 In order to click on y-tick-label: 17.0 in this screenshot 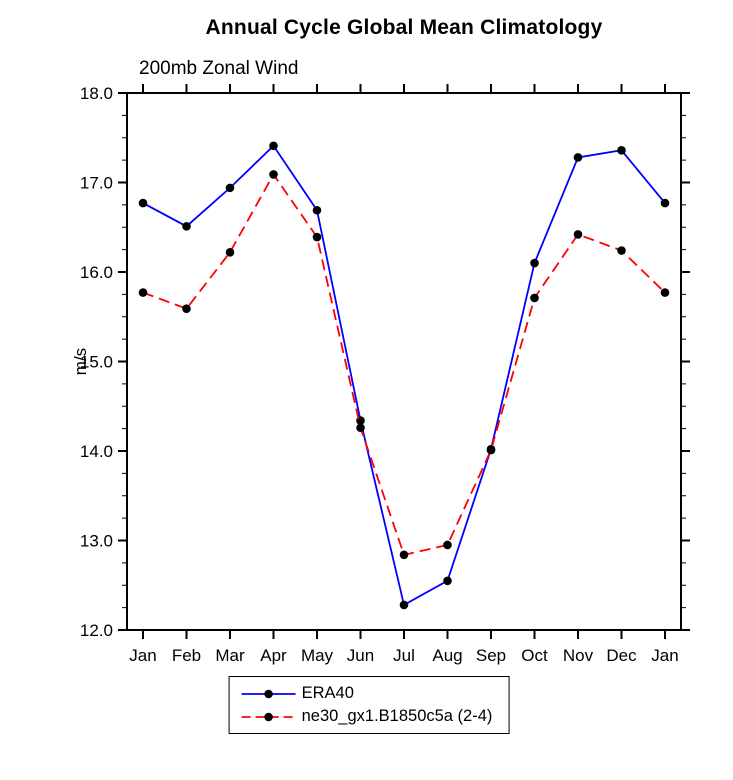, I will do `click(96, 183)`.